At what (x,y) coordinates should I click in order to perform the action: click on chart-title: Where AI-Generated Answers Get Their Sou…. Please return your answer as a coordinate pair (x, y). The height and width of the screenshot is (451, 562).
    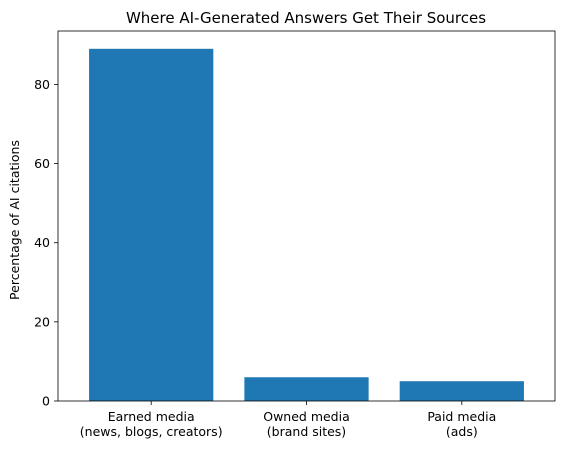
    Looking at the image, I should click on (306, 18).